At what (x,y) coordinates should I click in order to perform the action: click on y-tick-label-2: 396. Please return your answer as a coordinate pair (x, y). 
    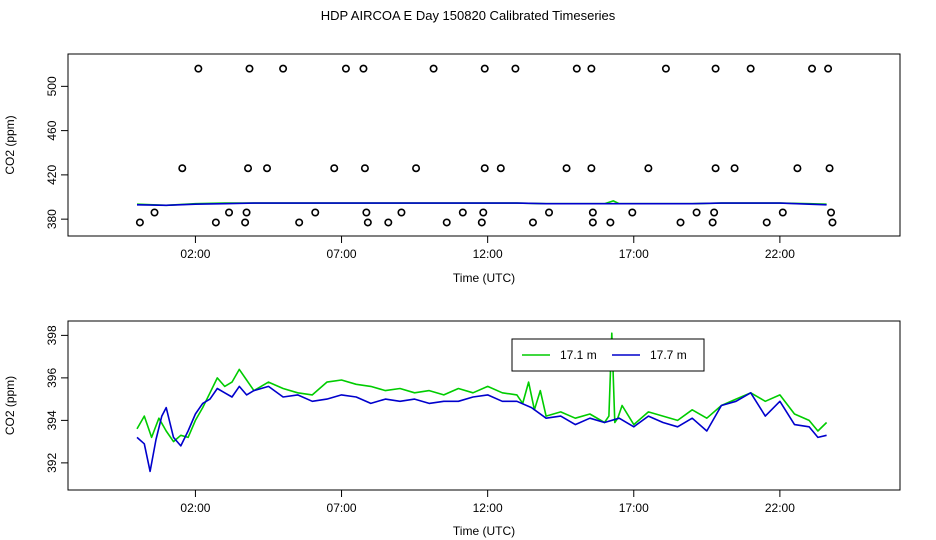
    Looking at the image, I should click on (52, 378).